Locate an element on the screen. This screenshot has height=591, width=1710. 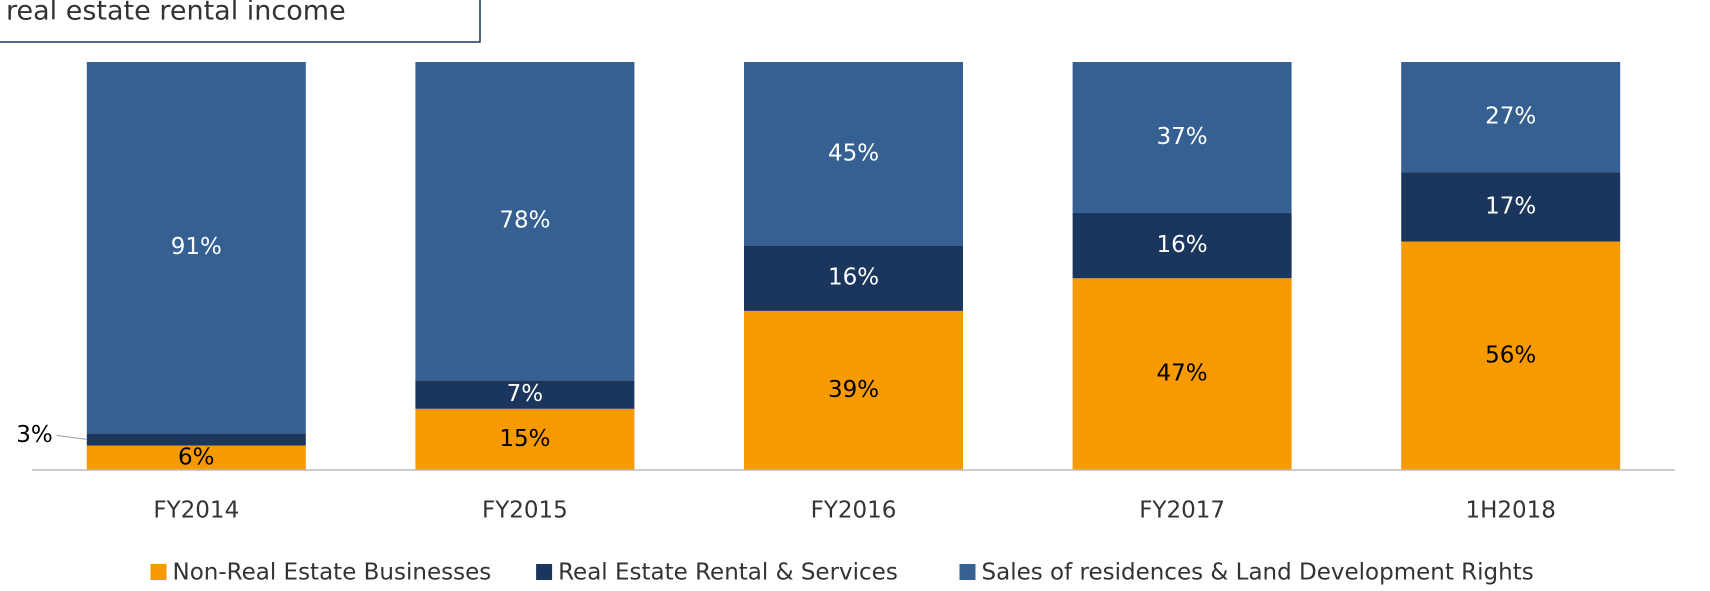
leader-line is located at coordinates (71, 437).